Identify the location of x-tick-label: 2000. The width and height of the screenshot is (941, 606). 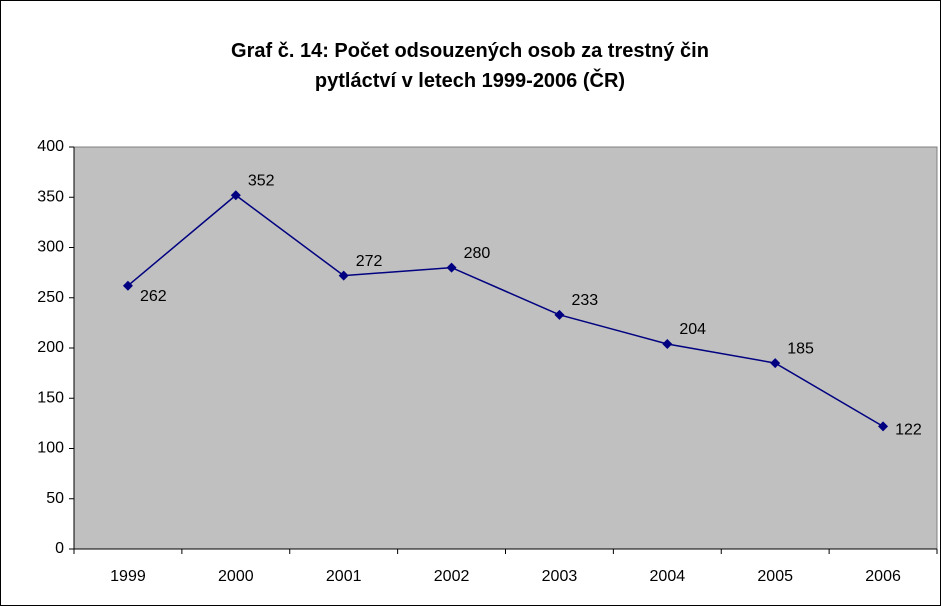
(236, 576).